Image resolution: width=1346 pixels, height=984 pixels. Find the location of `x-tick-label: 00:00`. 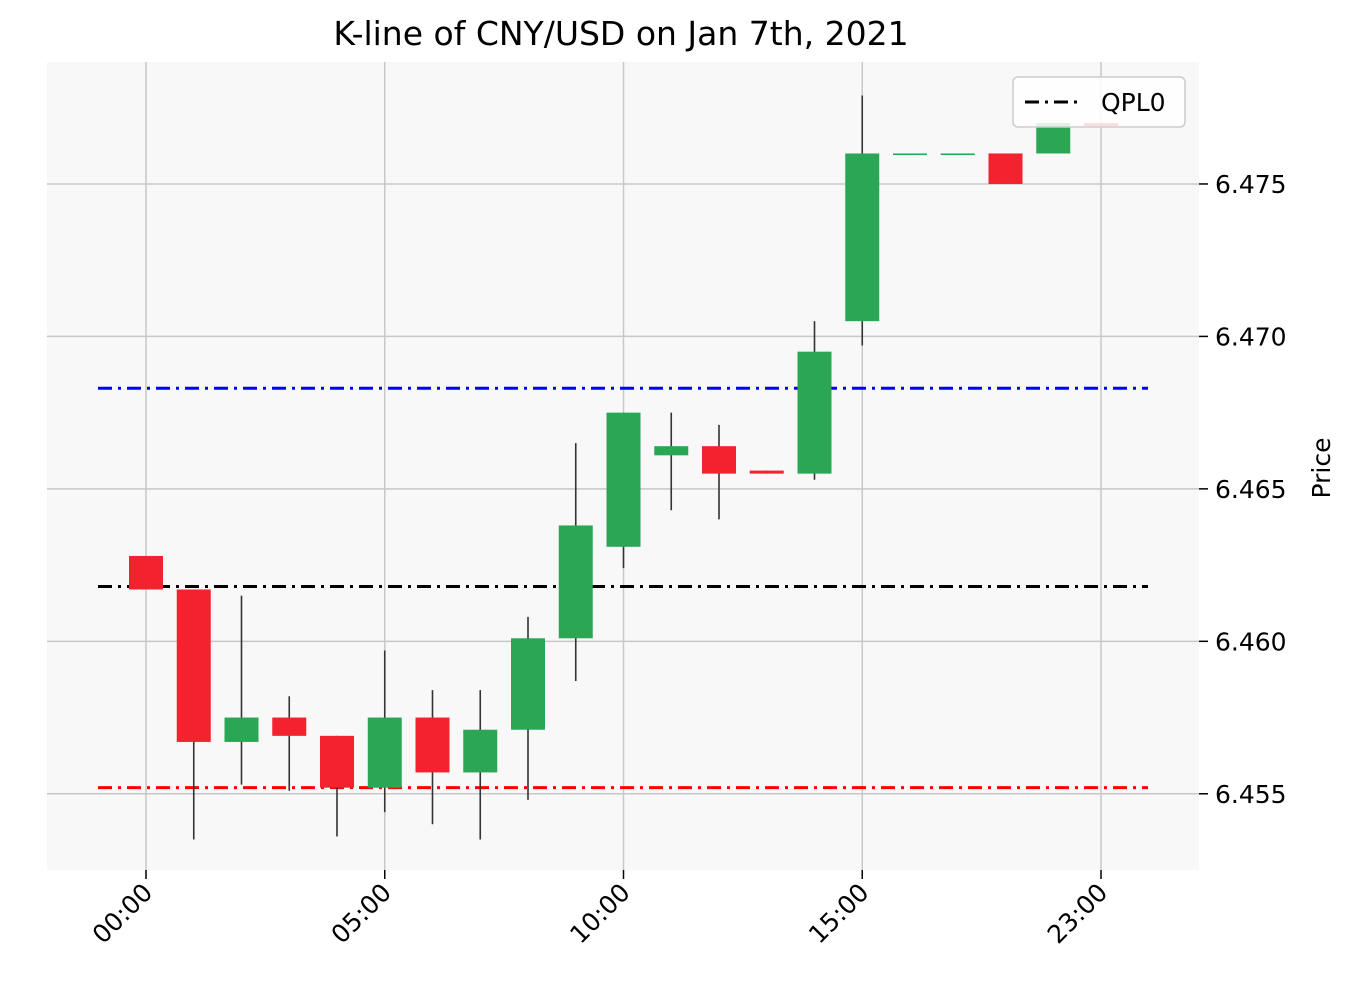

x-tick-label: 00:00 is located at coordinates (122, 913).